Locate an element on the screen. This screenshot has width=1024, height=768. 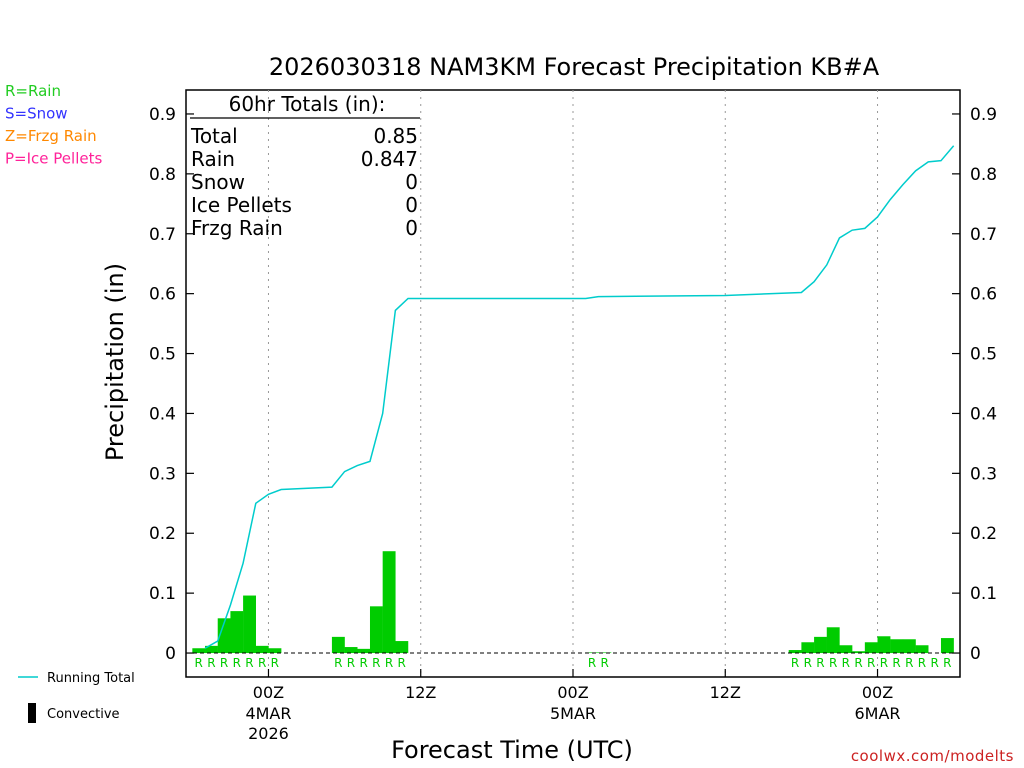
y-tick-label-right: 0.7 is located at coordinates (983, 235).